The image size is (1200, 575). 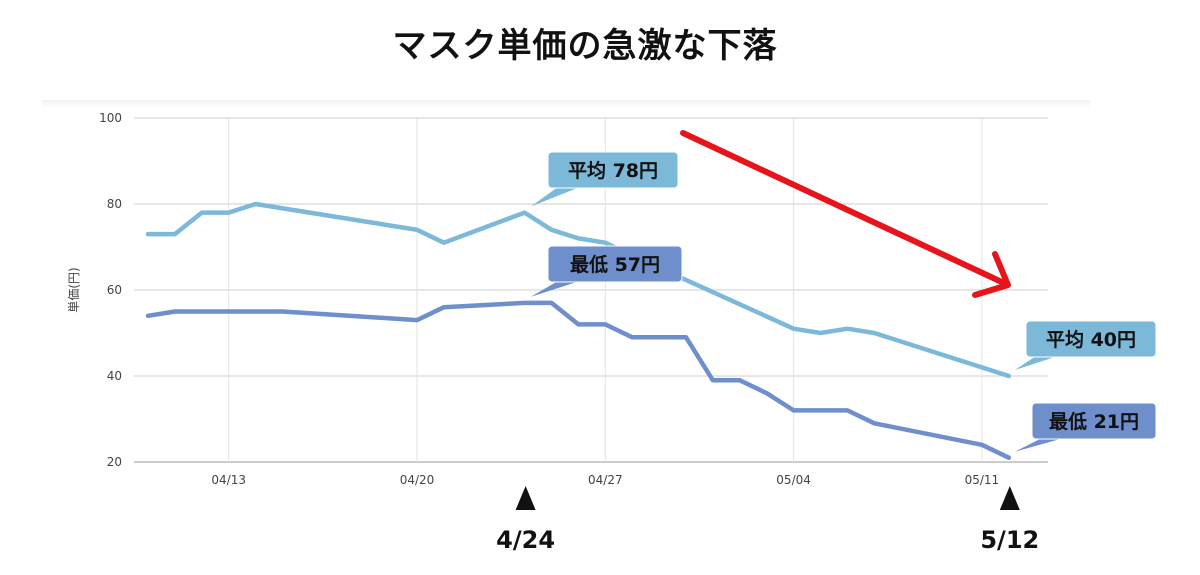 I want to click on y-tick-labels: 20 40 60 80 100, so click(x=110, y=290).